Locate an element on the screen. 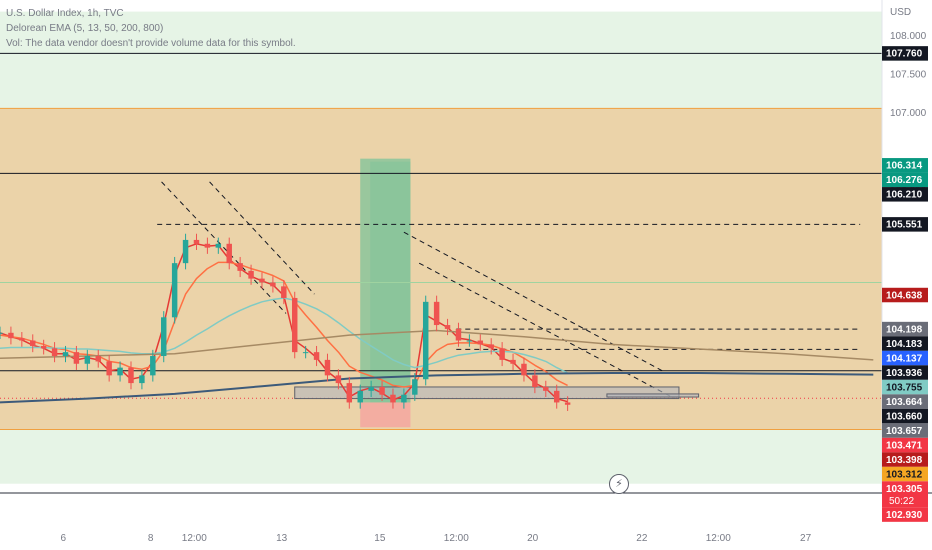 Image resolution: width=932 pixels, height=550 pixels. price-tag: 104.183 is located at coordinates (905, 343).